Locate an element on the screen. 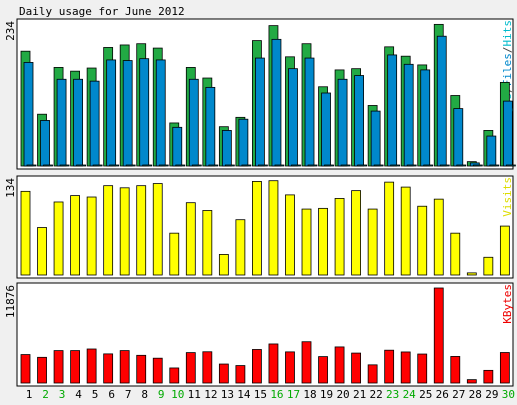 The image size is (517, 405). day-label-10: 10 is located at coordinates (177, 394).